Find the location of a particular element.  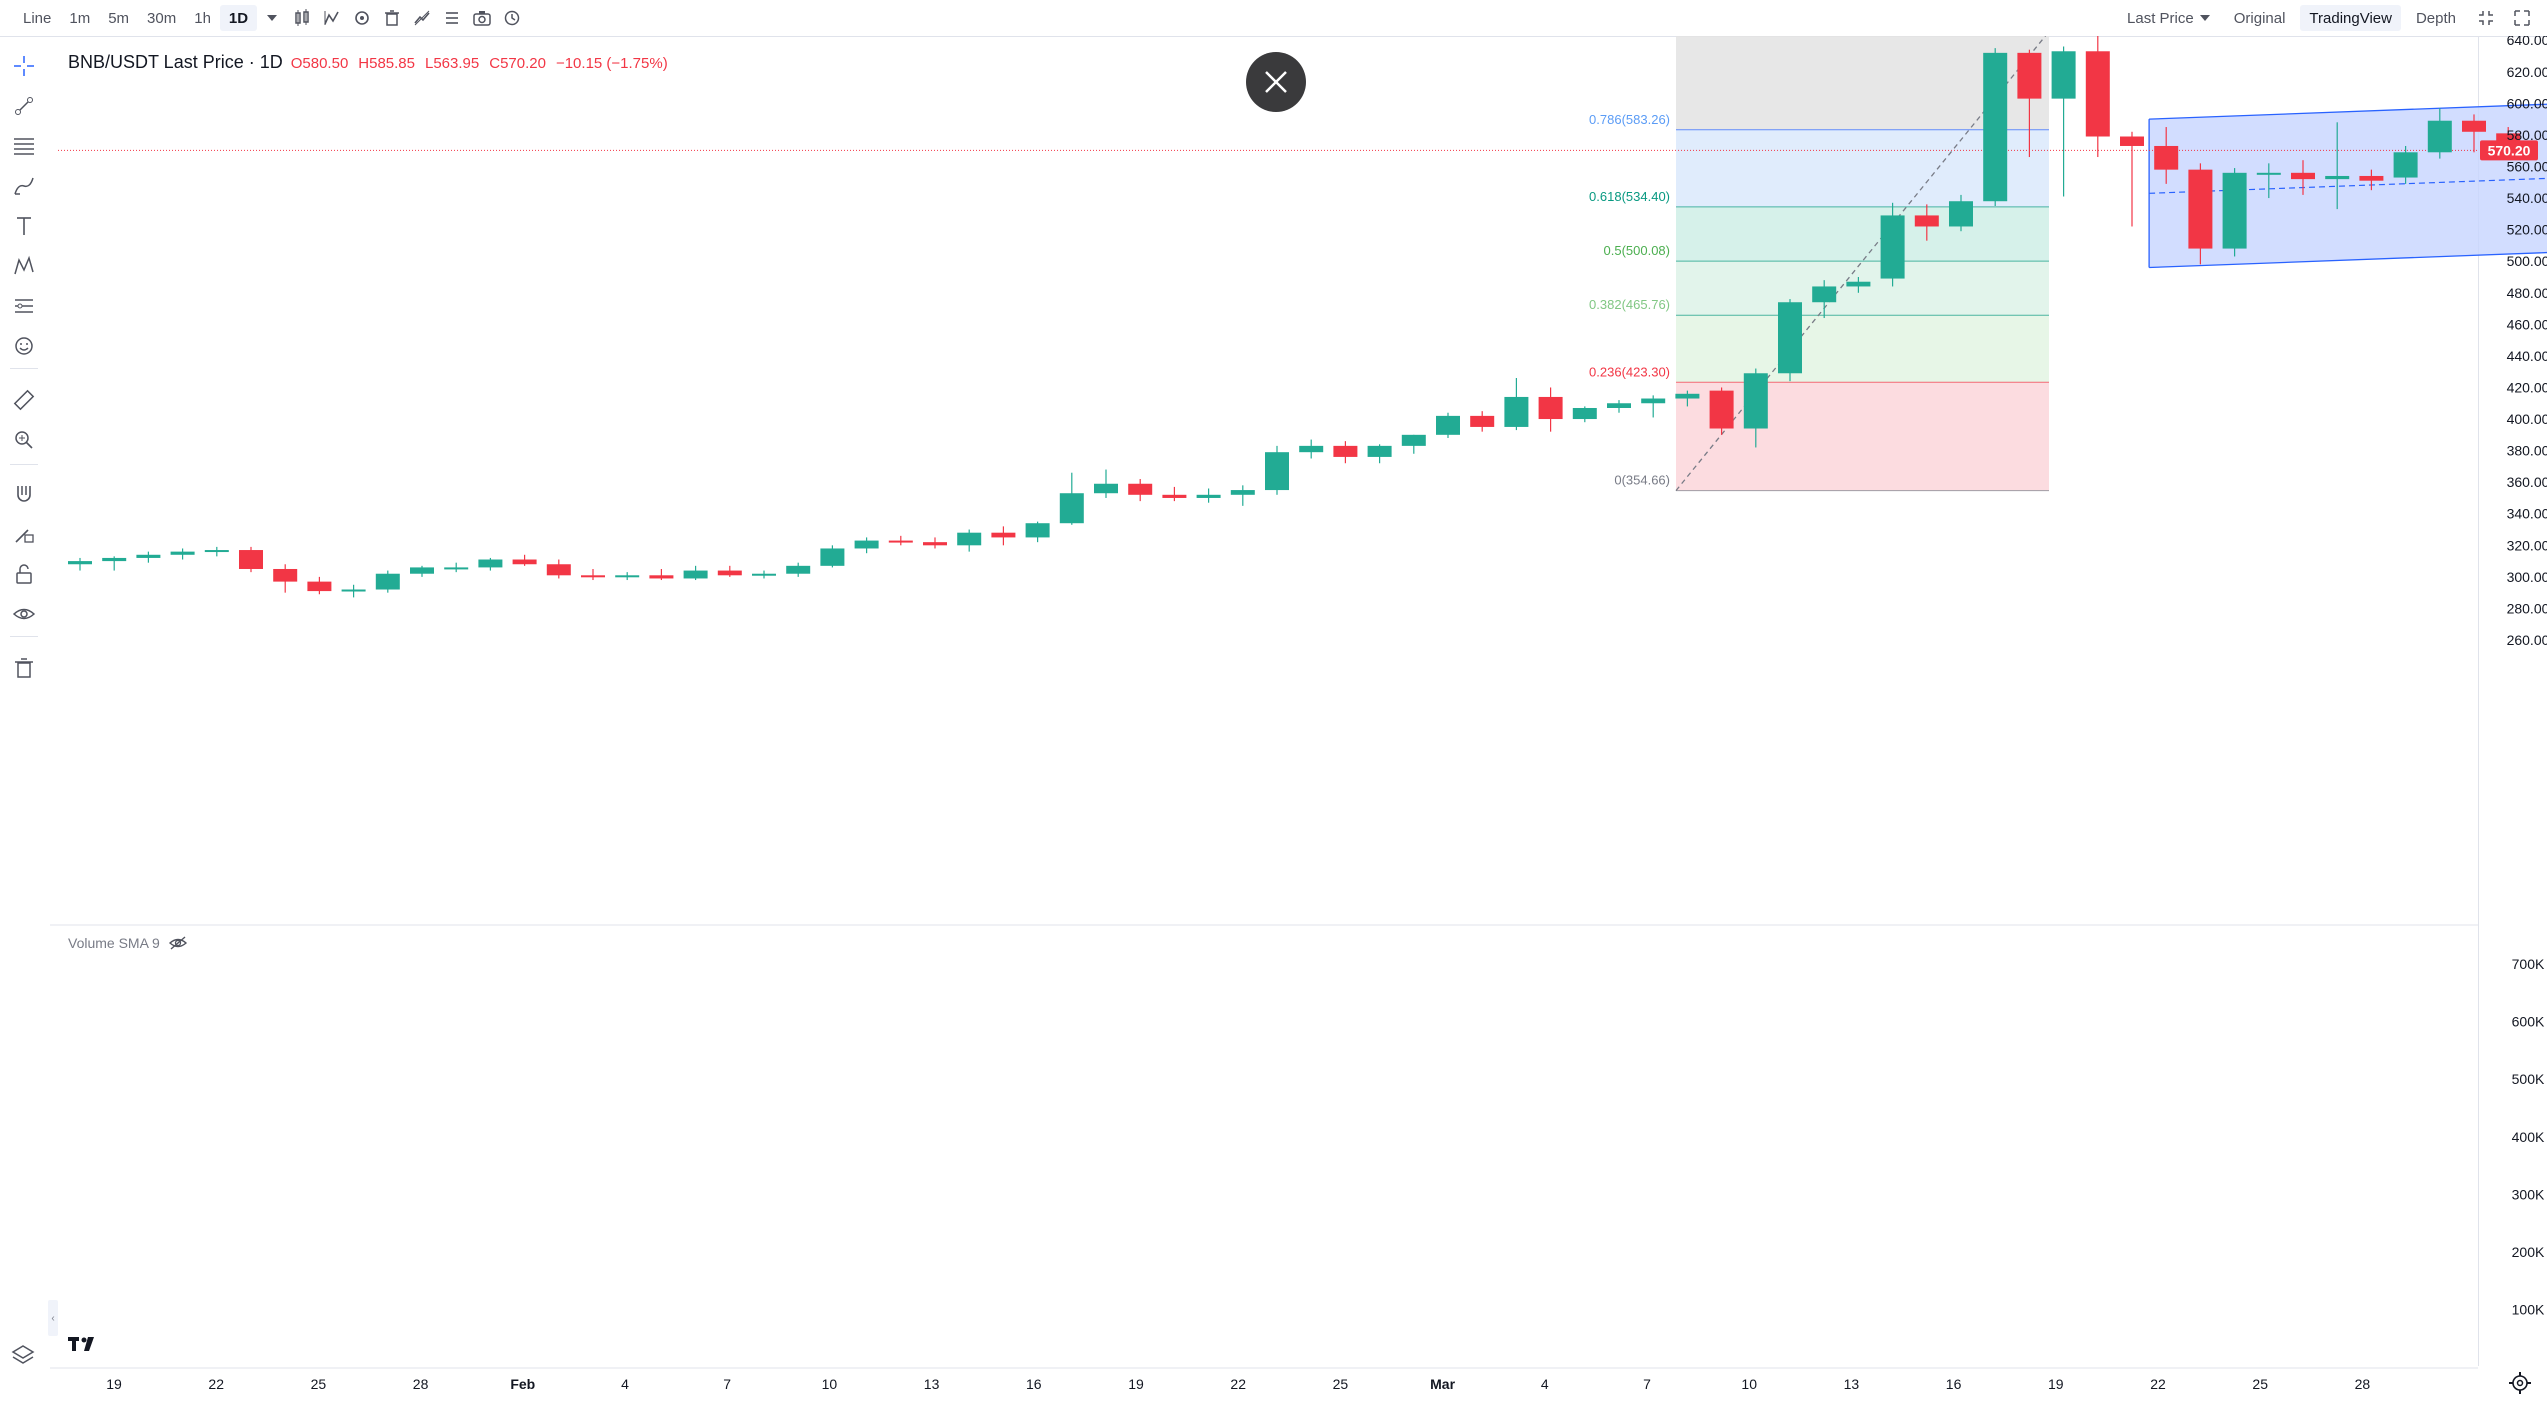

settings-icon is located at coordinates (2520, 1383).